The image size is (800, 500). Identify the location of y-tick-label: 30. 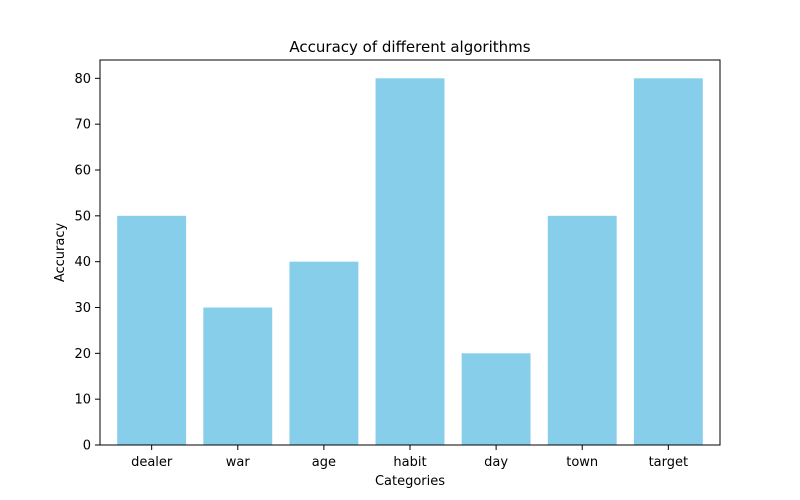
(82, 308).